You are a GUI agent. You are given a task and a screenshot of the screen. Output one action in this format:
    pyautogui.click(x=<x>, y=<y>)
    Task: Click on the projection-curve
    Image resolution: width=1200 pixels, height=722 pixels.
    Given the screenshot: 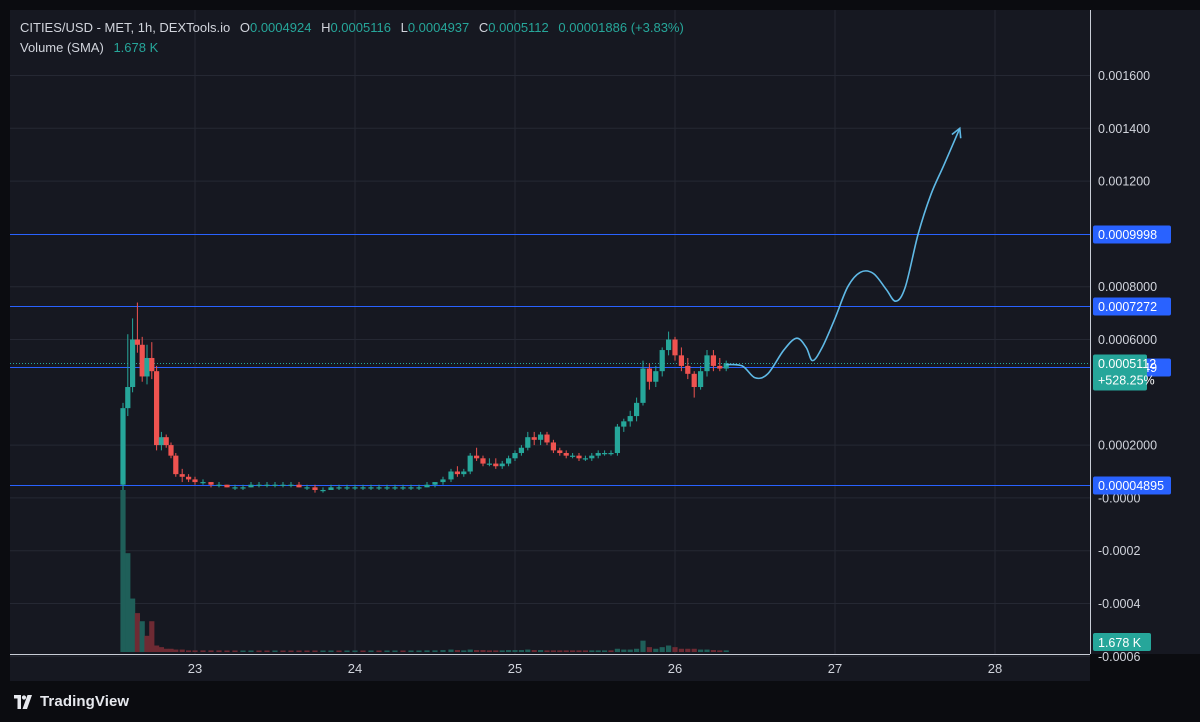 What is the action you would take?
    pyautogui.click(x=843, y=253)
    